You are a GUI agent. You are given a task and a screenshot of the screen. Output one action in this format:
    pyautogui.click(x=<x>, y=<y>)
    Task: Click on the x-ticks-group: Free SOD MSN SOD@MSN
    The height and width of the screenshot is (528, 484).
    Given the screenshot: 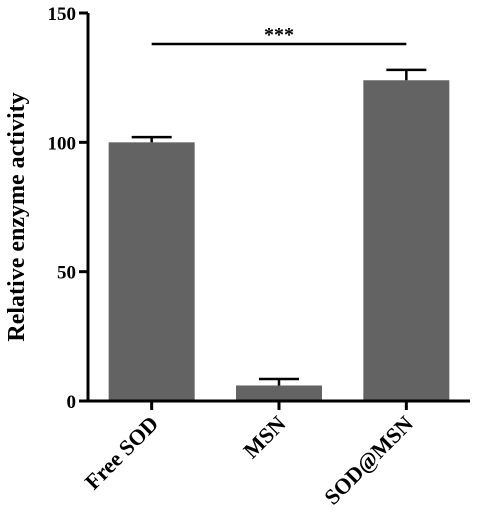 What is the action you would take?
    pyautogui.click(x=249, y=455)
    